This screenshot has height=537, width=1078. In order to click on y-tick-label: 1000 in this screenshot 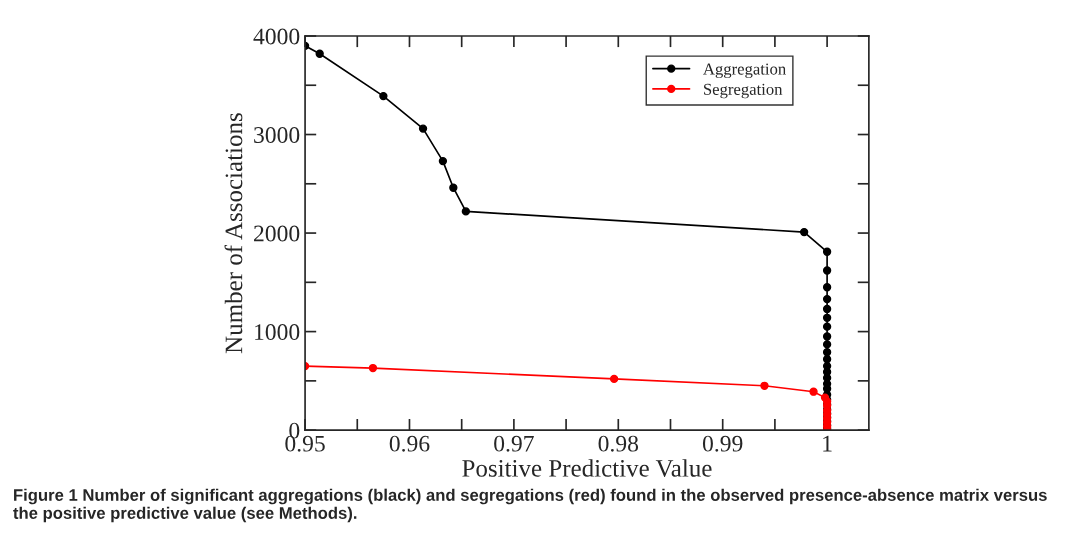, I will do `click(277, 332)`.